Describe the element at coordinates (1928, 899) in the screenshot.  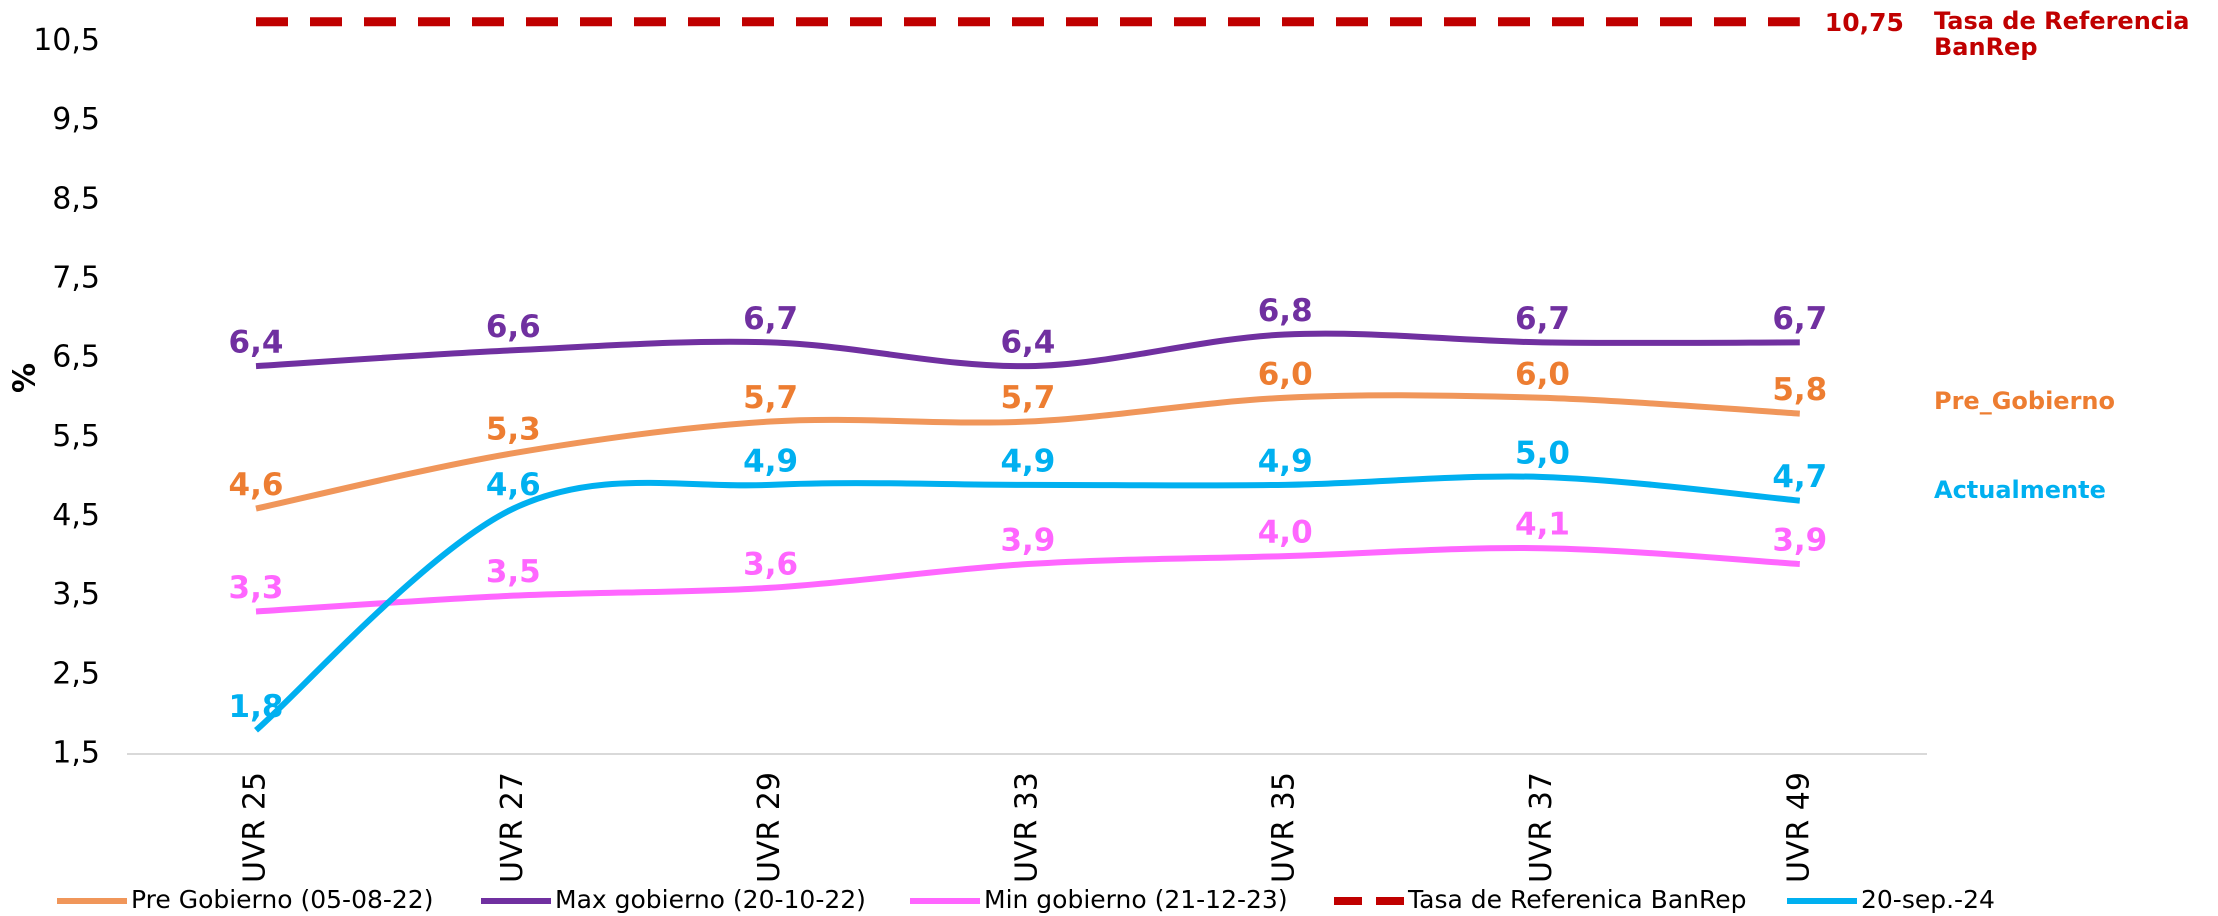
I see `legend-label: 20-sep.-24` at that location.